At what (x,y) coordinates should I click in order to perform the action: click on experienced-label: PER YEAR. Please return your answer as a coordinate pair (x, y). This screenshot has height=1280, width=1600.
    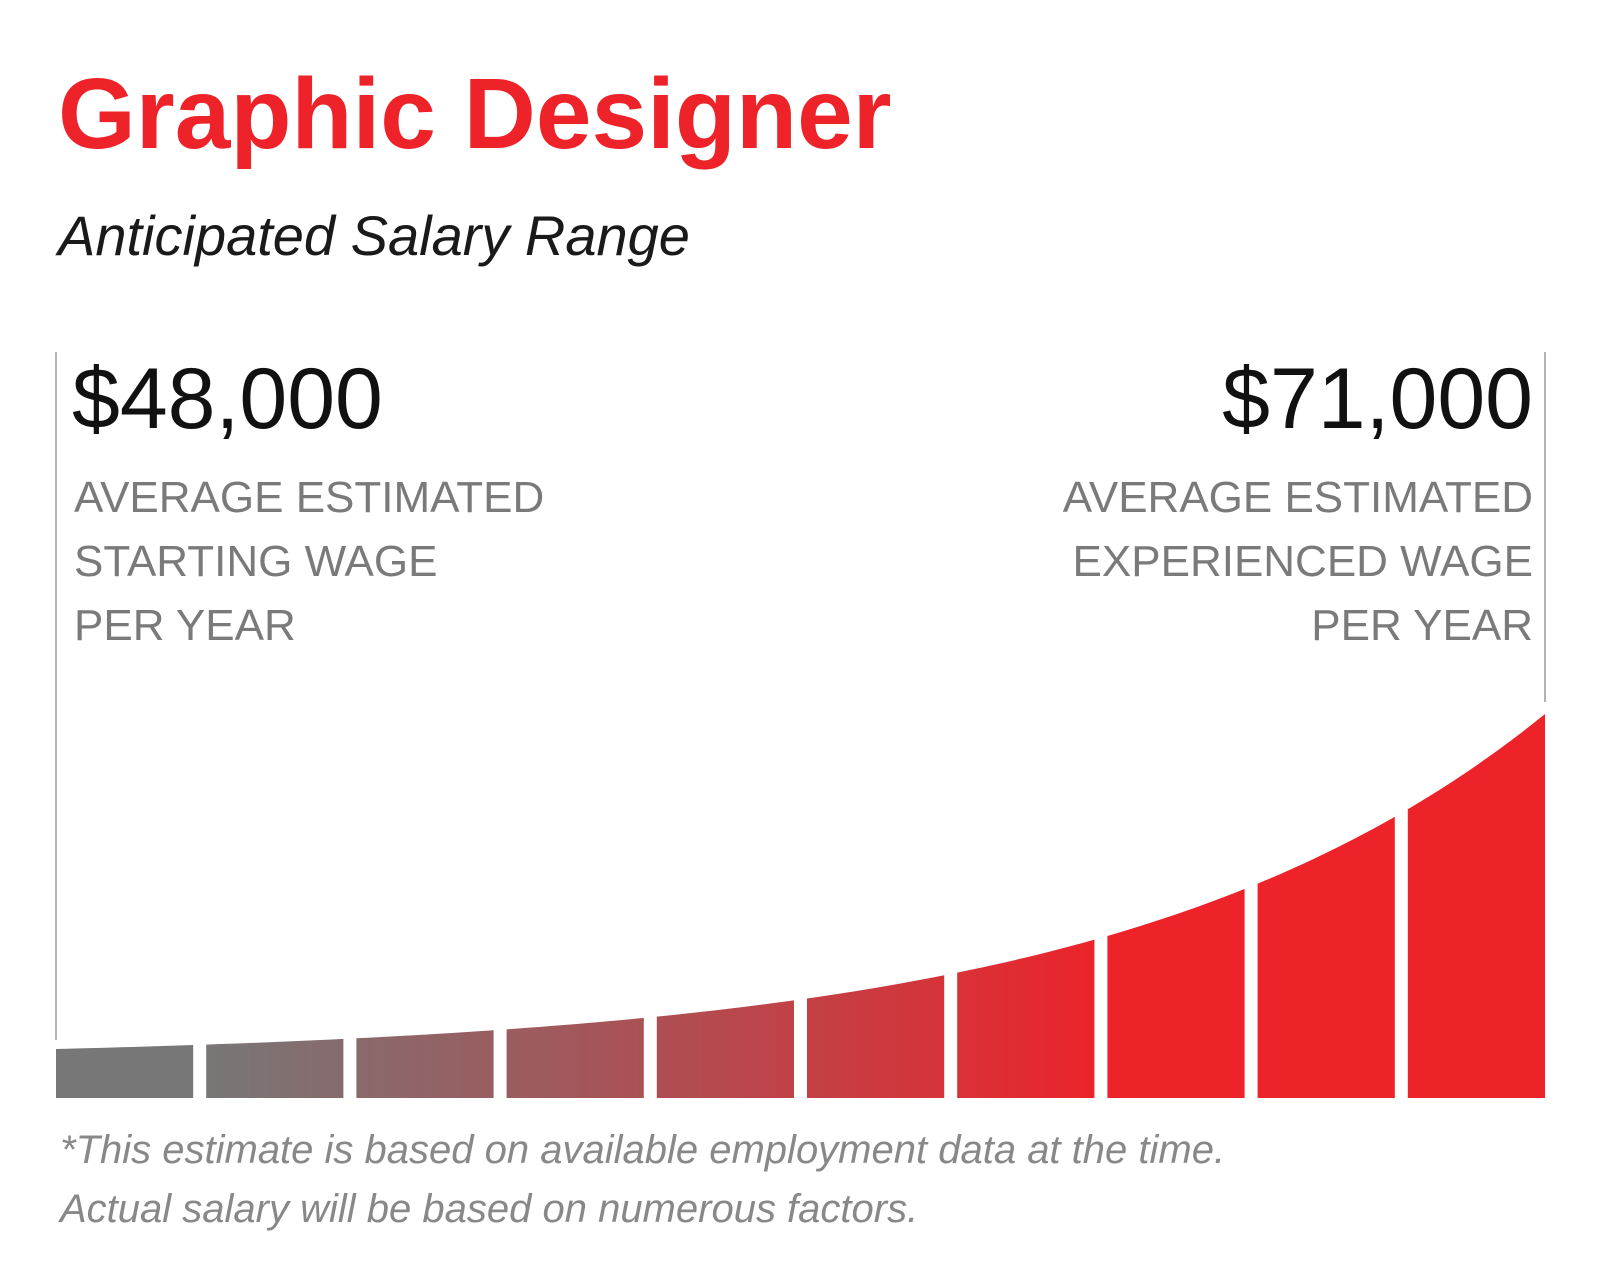
    Looking at the image, I should click on (1422, 625).